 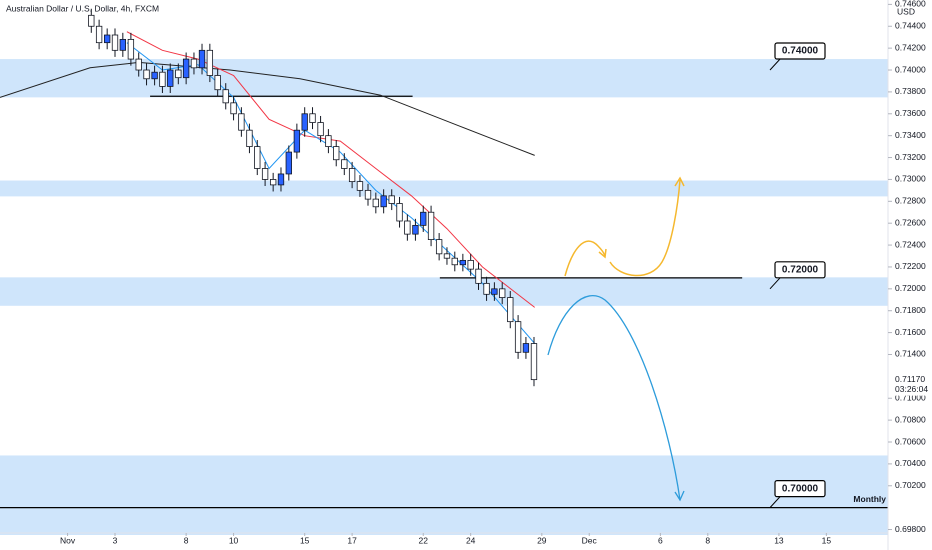 I want to click on currency: USD, so click(x=906, y=11).